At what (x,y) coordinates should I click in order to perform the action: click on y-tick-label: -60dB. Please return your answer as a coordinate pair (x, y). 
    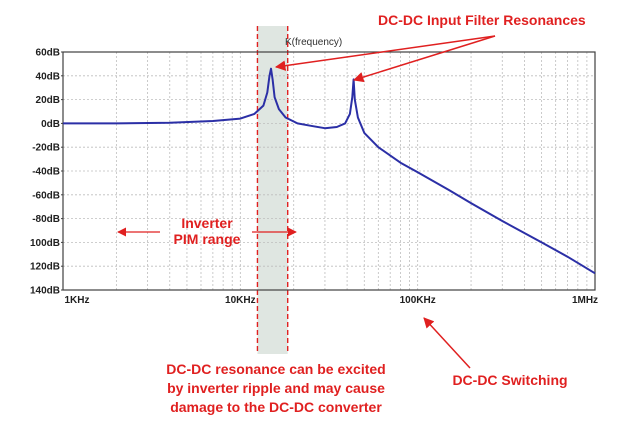
    Looking at the image, I should click on (46, 195).